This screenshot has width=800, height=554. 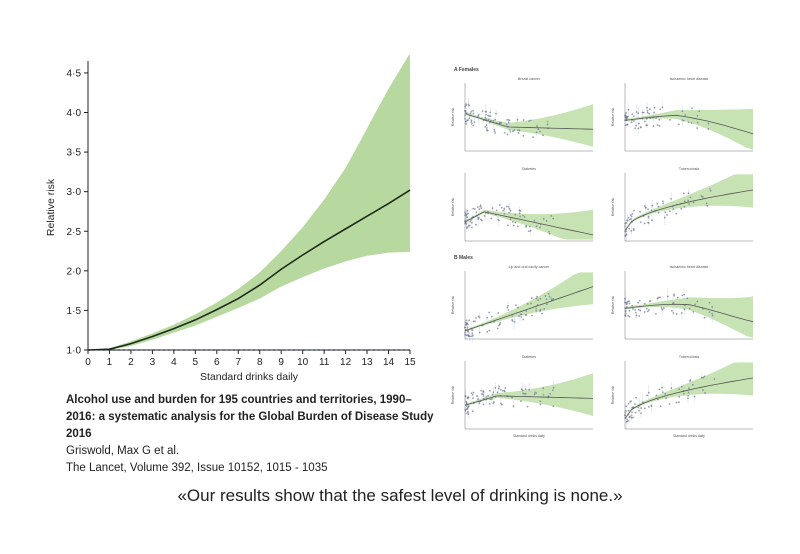 What do you see at coordinates (303, 362) in the screenshot?
I see `x-tick-label: 10` at bounding box center [303, 362].